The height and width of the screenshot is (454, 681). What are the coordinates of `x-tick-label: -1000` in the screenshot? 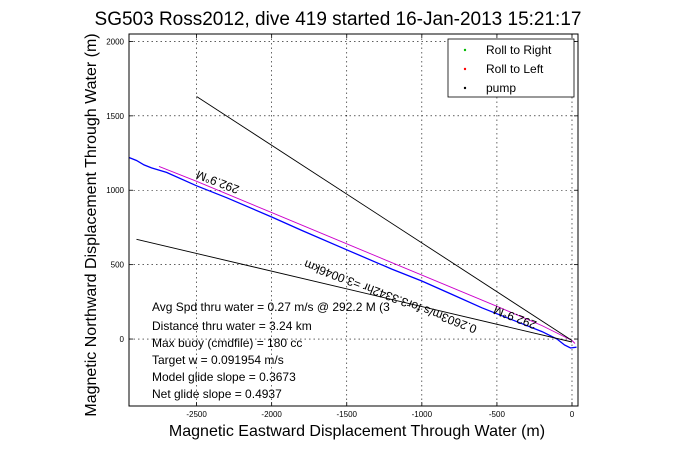 It's located at (422, 414).